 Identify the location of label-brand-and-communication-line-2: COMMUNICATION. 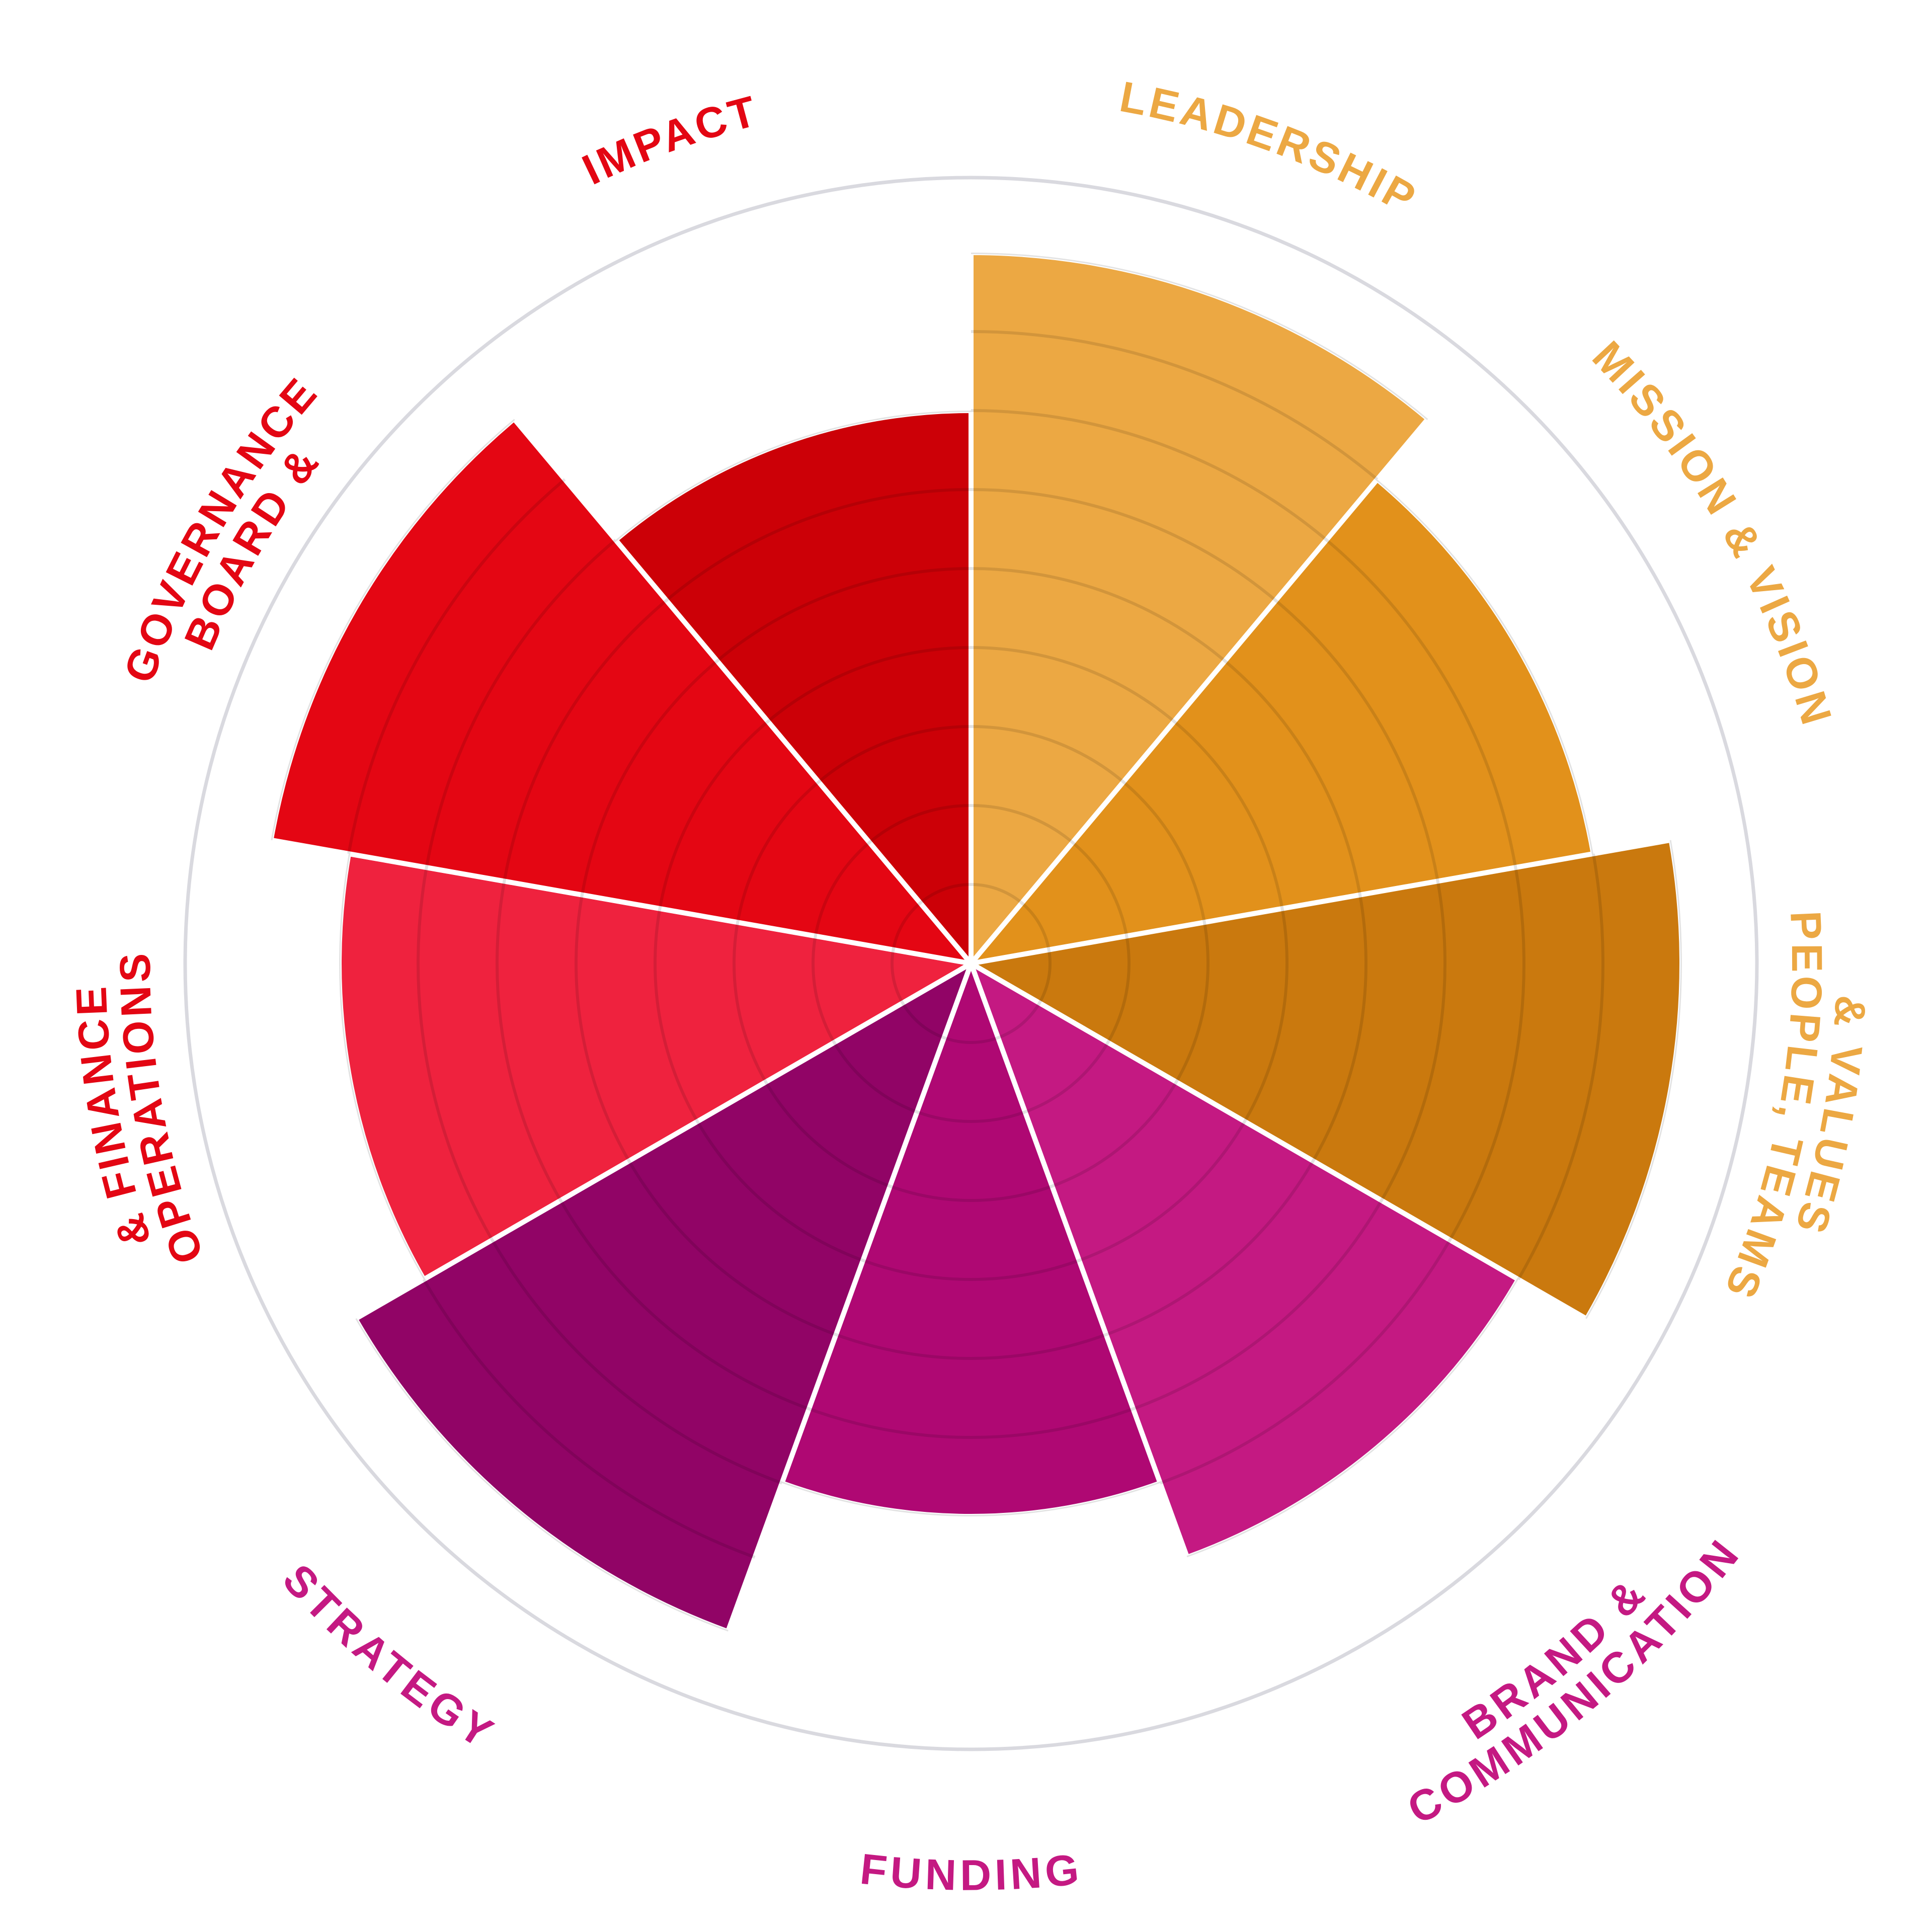
(1575, 1682).